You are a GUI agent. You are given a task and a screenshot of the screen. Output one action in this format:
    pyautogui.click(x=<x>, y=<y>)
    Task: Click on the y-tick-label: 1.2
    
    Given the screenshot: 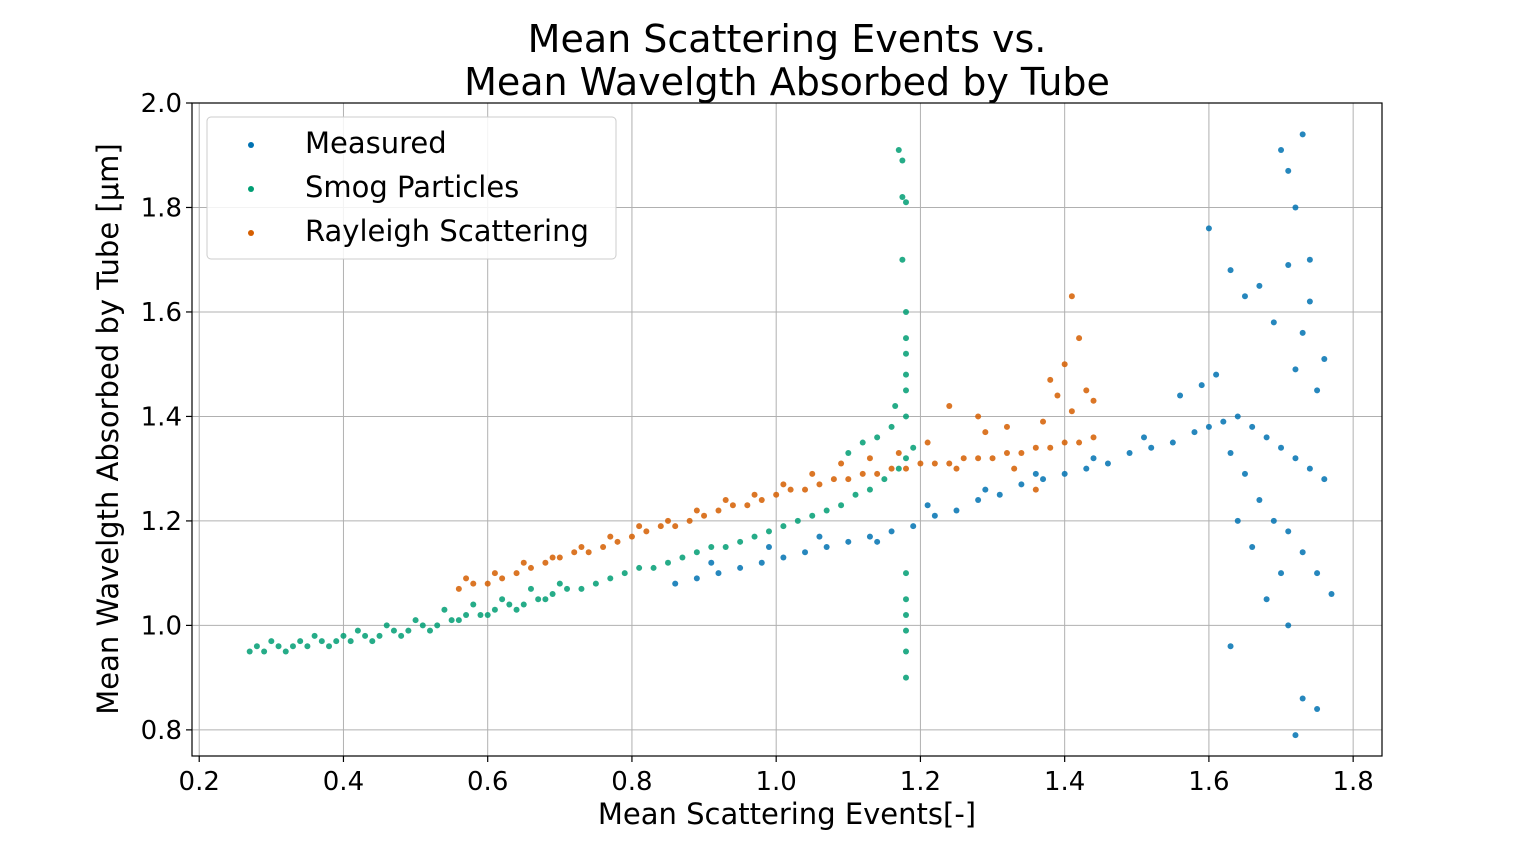 What is the action you would take?
    pyautogui.click(x=161, y=522)
    